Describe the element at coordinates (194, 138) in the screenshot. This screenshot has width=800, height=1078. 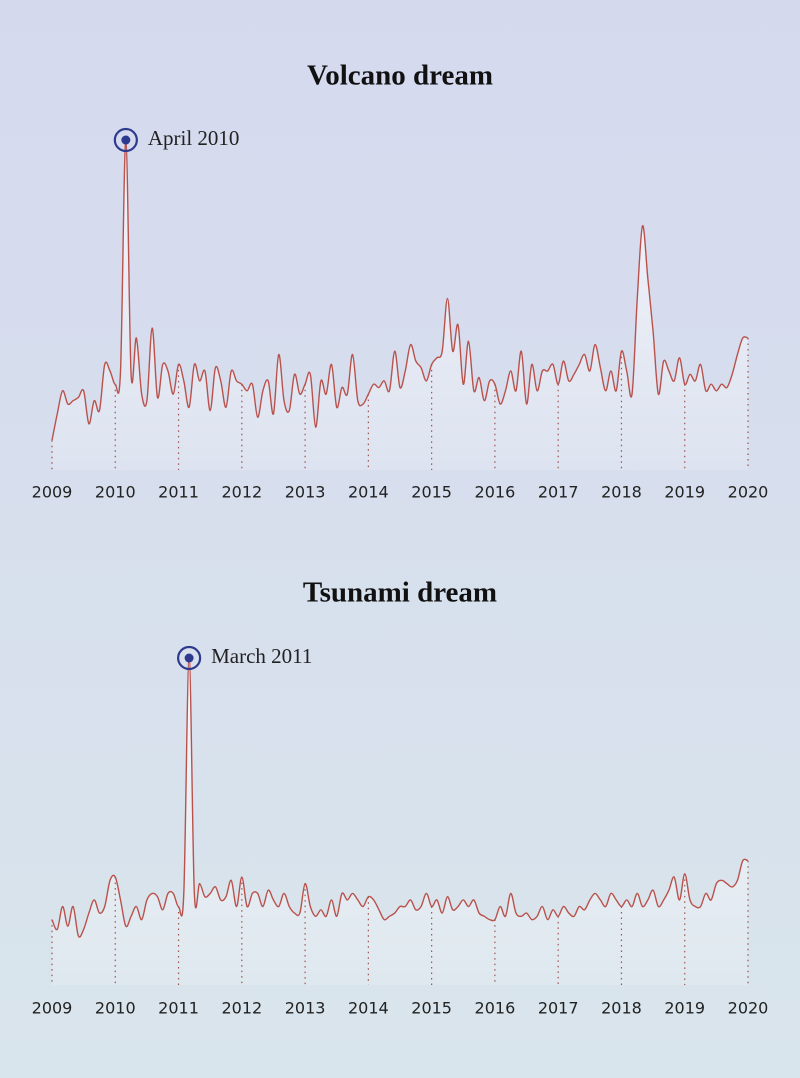
I see `annotation: April 2010` at that location.